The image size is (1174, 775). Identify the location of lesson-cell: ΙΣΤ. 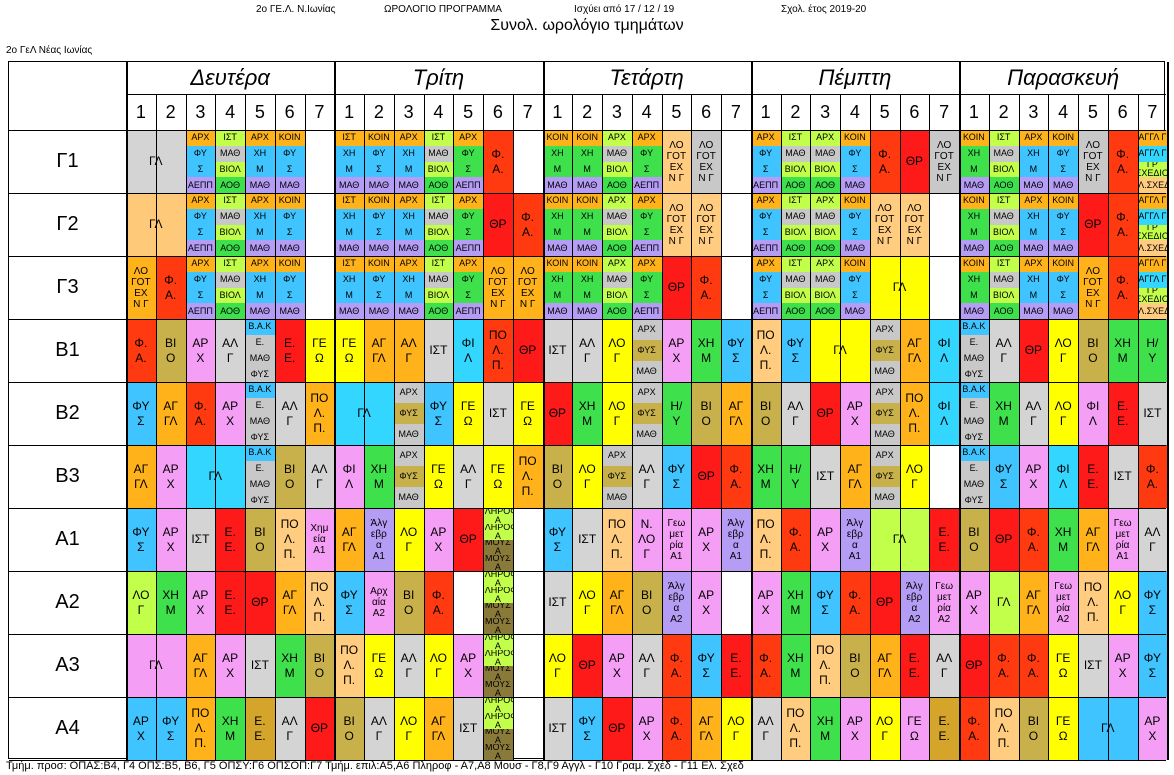
(1122, 476).